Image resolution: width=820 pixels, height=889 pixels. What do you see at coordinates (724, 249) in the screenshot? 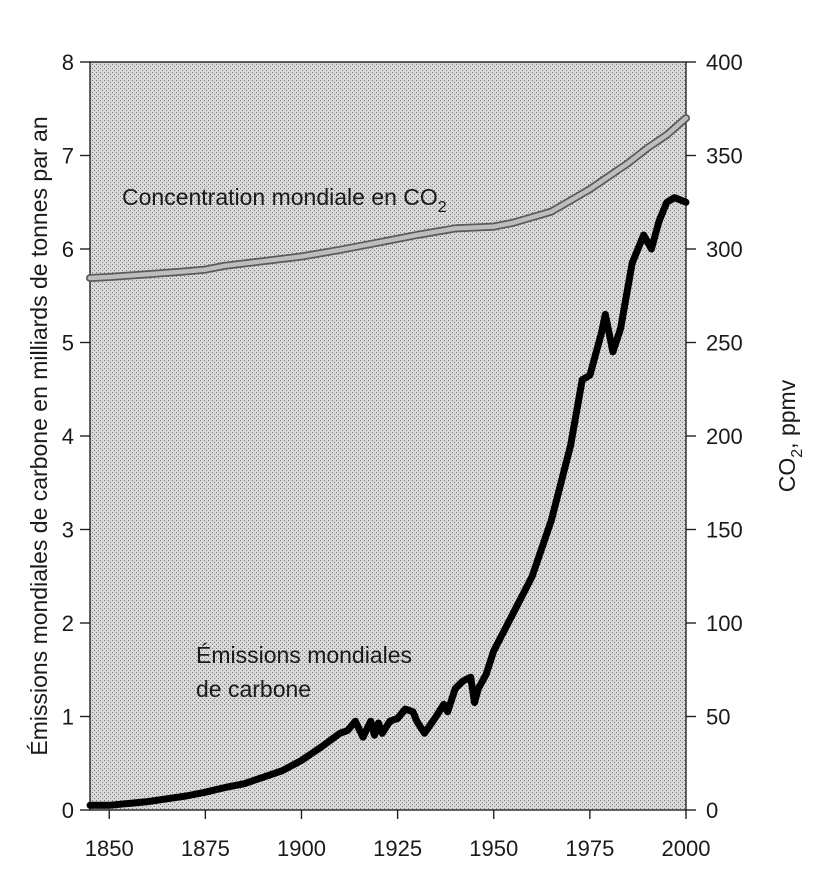
I see `right-tick-label: 300` at bounding box center [724, 249].